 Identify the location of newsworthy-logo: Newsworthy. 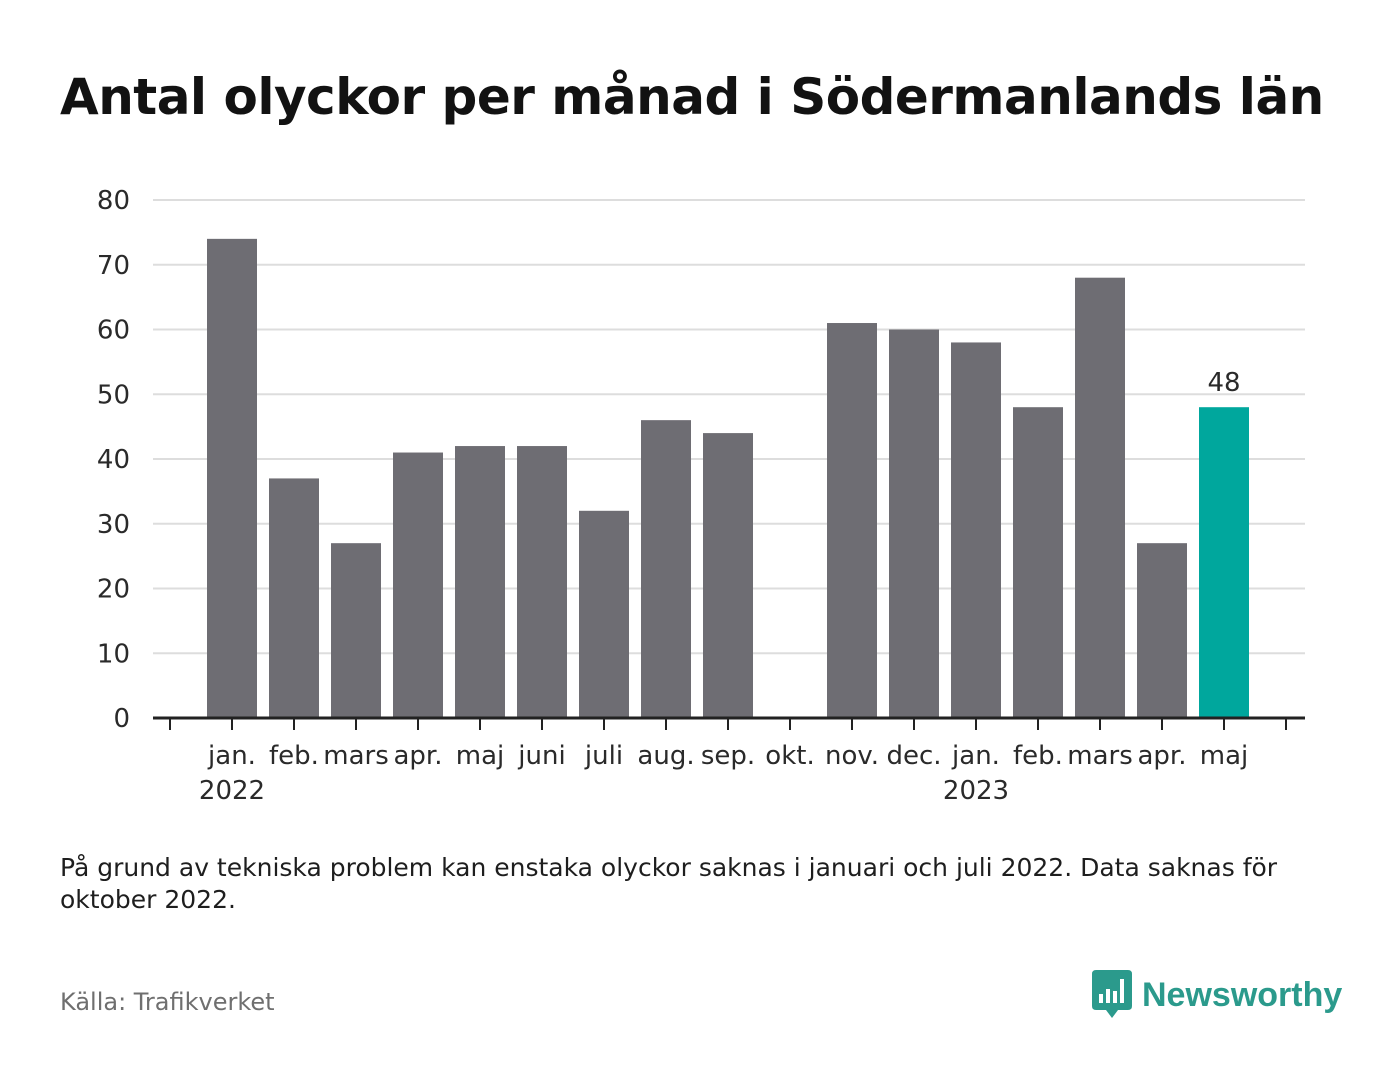
(1217, 995).